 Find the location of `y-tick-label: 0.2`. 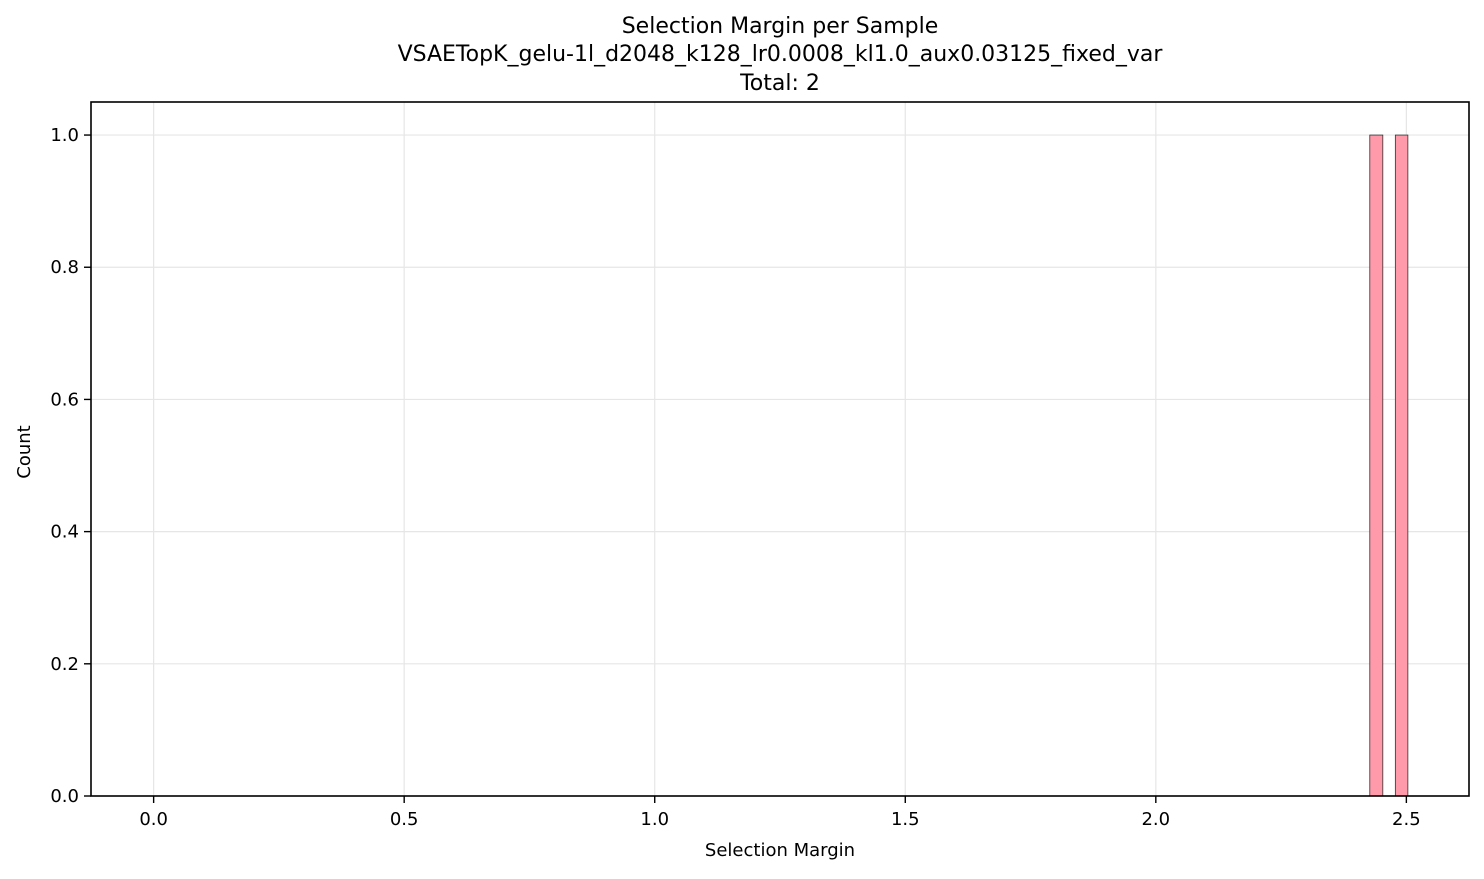

y-tick-label: 0.2 is located at coordinates (64, 664).